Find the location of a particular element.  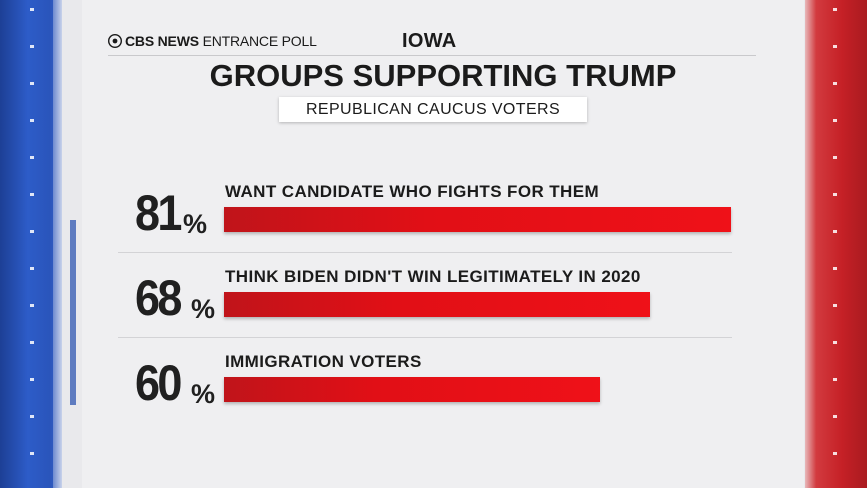

bar-value: 60 is located at coordinates (158, 383).